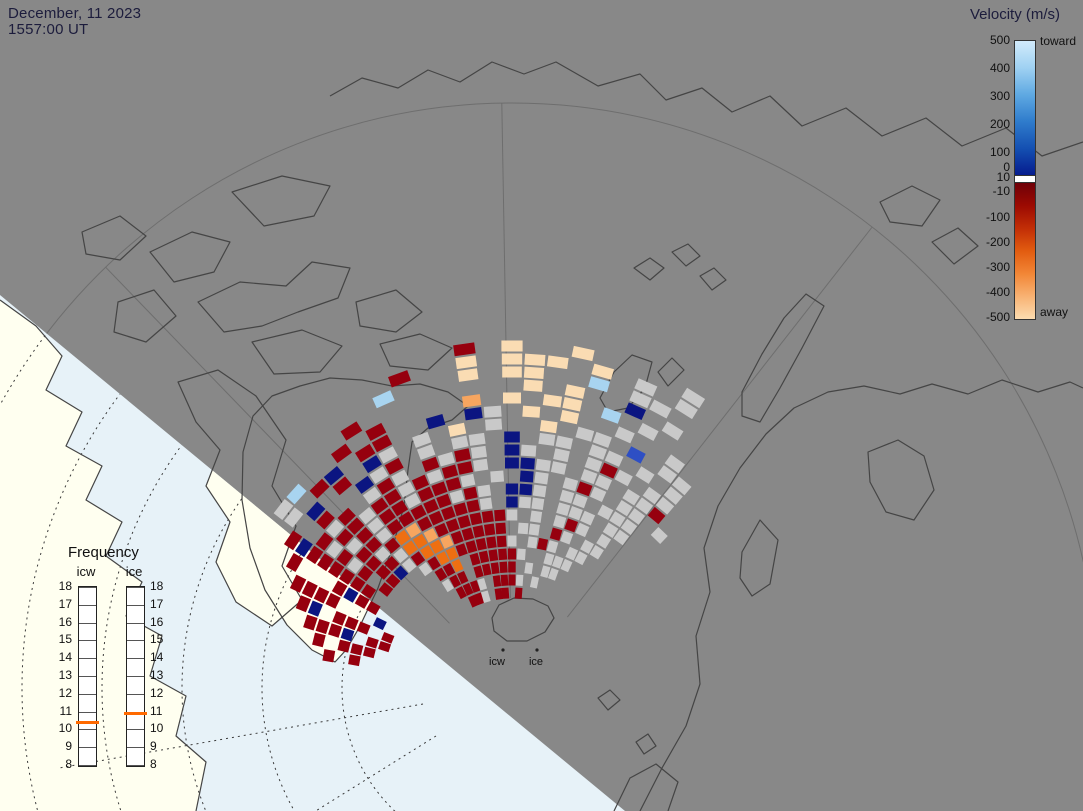 The width and height of the screenshot is (1083, 811). What do you see at coordinates (103, 552) in the screenshot?
I see `frequency-title: Frequency` at bounding box center [103, 552].